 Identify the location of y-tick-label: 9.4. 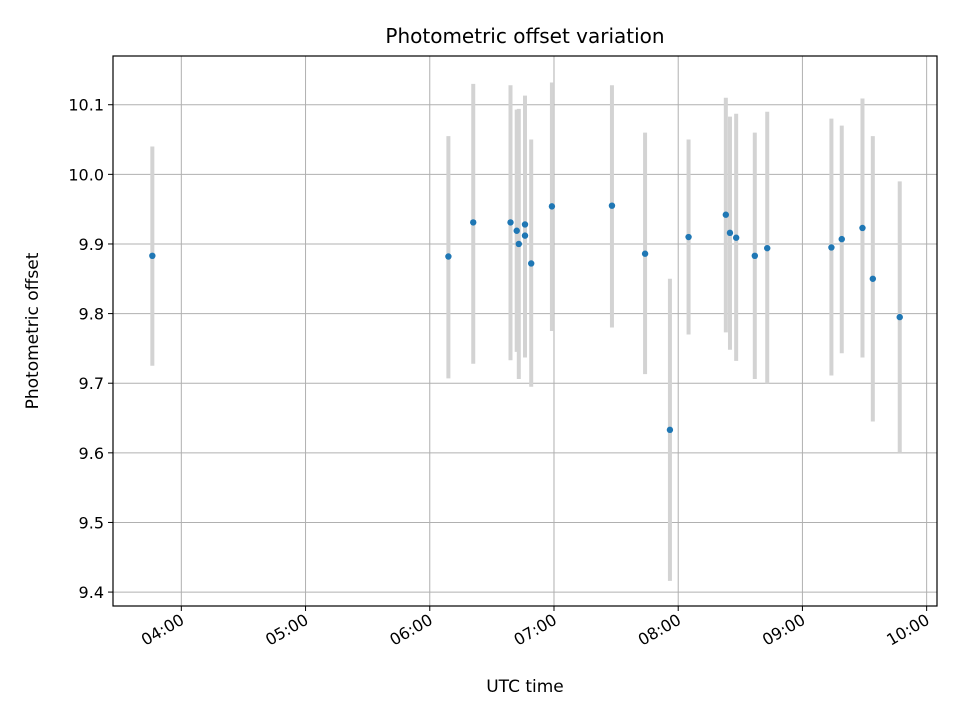
(91, 592).